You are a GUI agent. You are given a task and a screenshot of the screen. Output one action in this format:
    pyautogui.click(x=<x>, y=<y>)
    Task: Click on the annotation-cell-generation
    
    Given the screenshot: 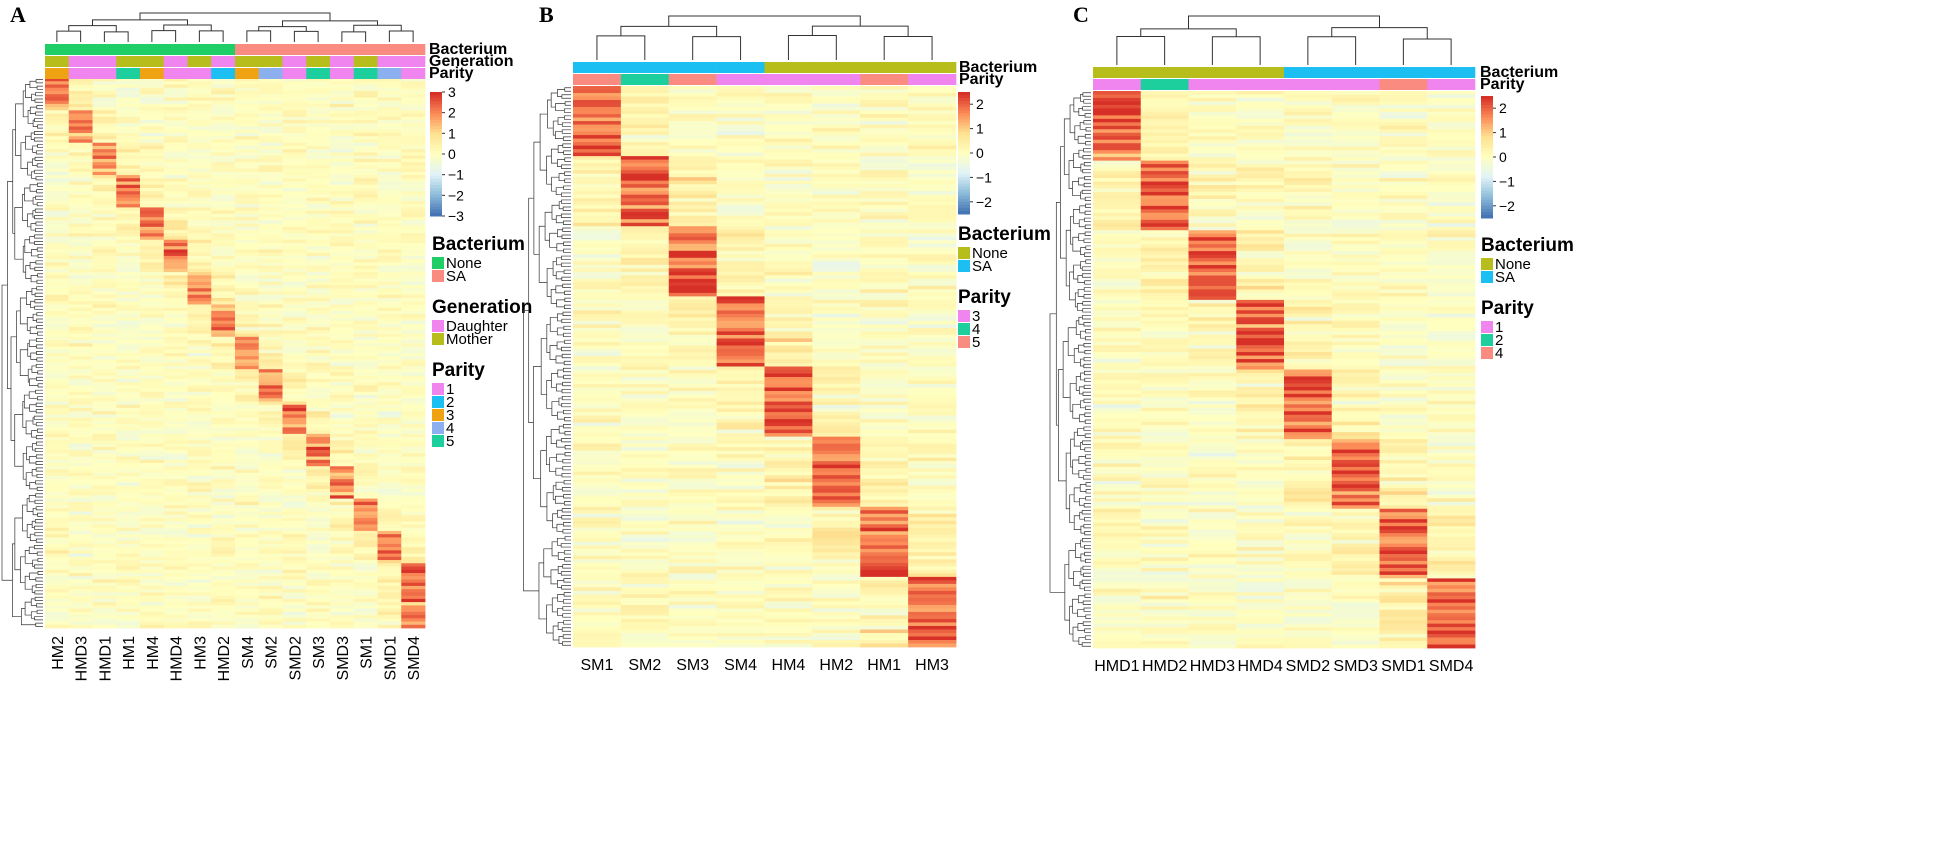 What is the action you would take?
    pyautogui.click(x=270, y=61)
    